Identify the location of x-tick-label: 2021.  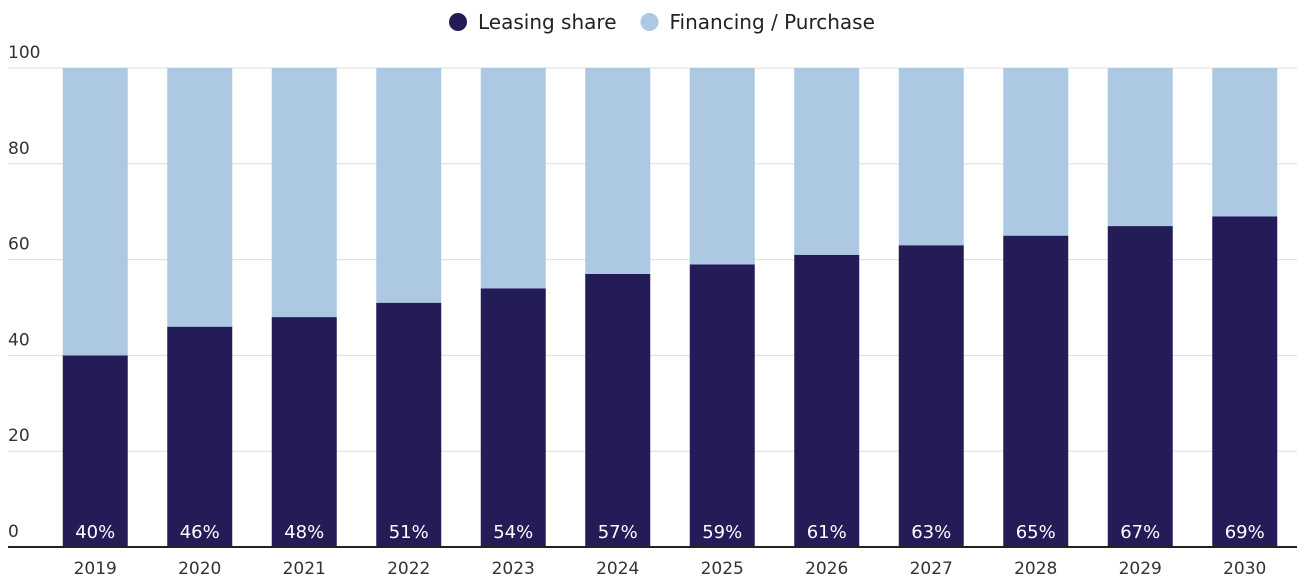
(304, 568).